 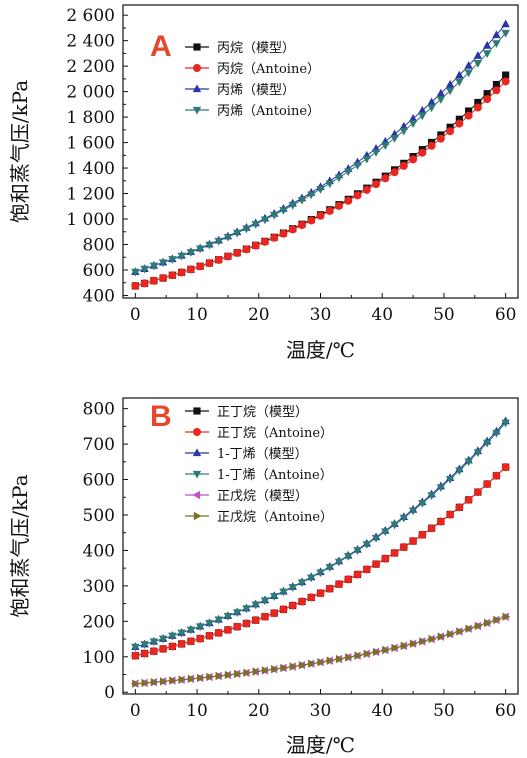 I want to click on y-tick-label: 2 600, so click(x=90, y=16).